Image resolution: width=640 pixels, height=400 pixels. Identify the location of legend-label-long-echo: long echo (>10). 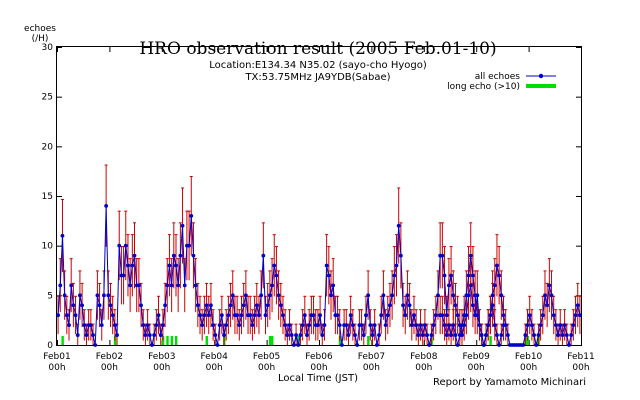
(483, 87).